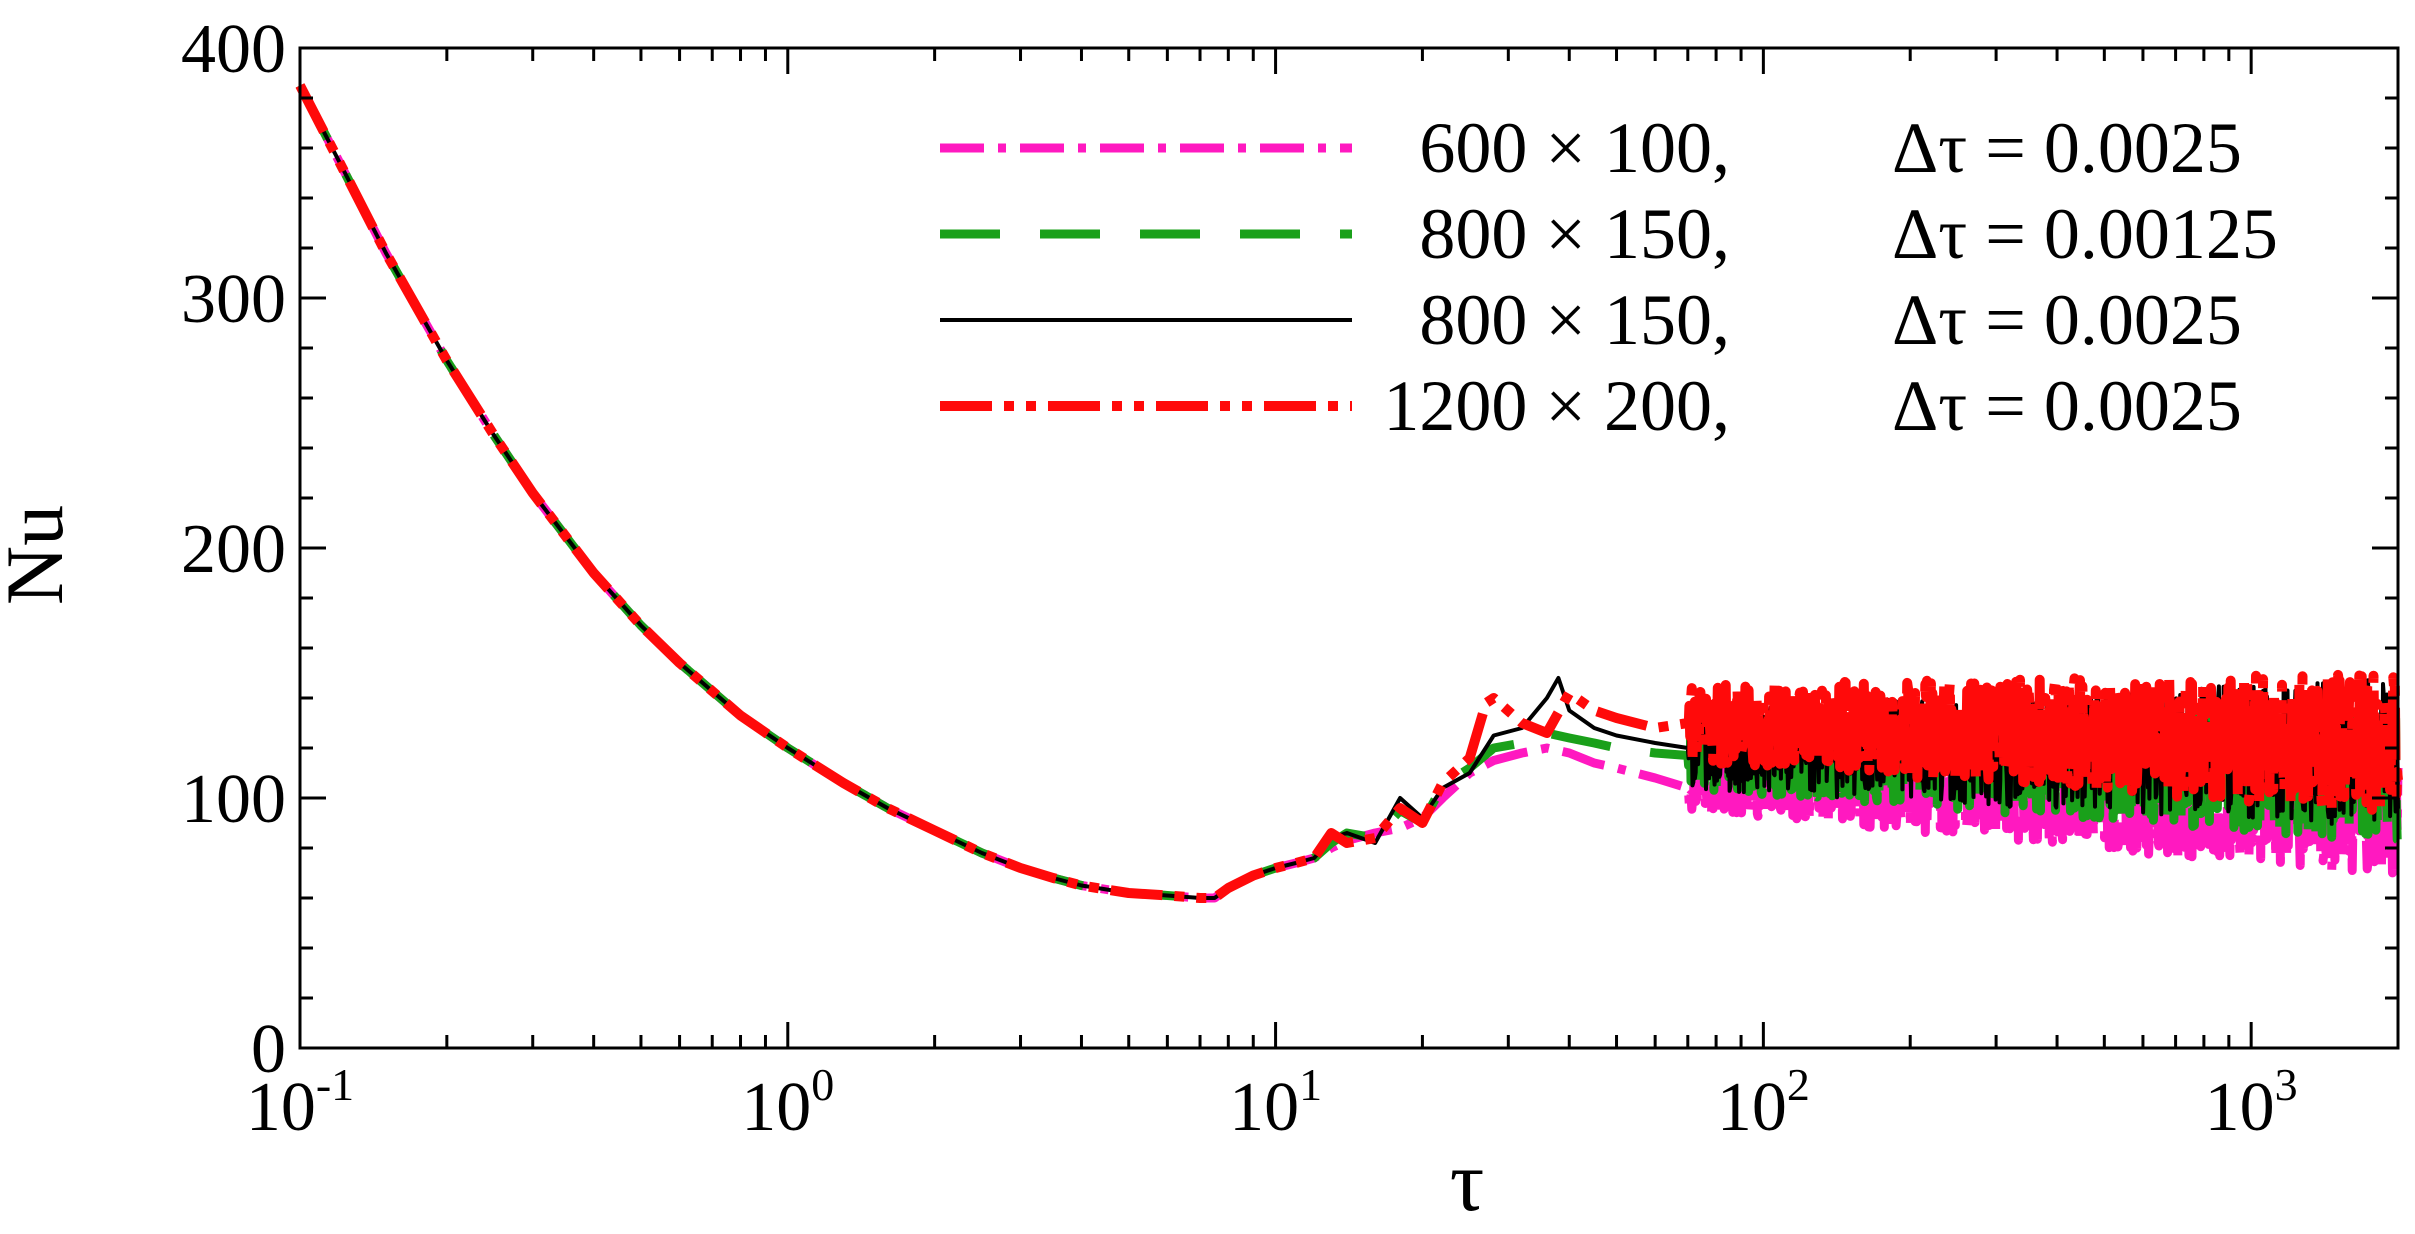  I want to click on x-tick-label: 10², so click(1763, 1102).